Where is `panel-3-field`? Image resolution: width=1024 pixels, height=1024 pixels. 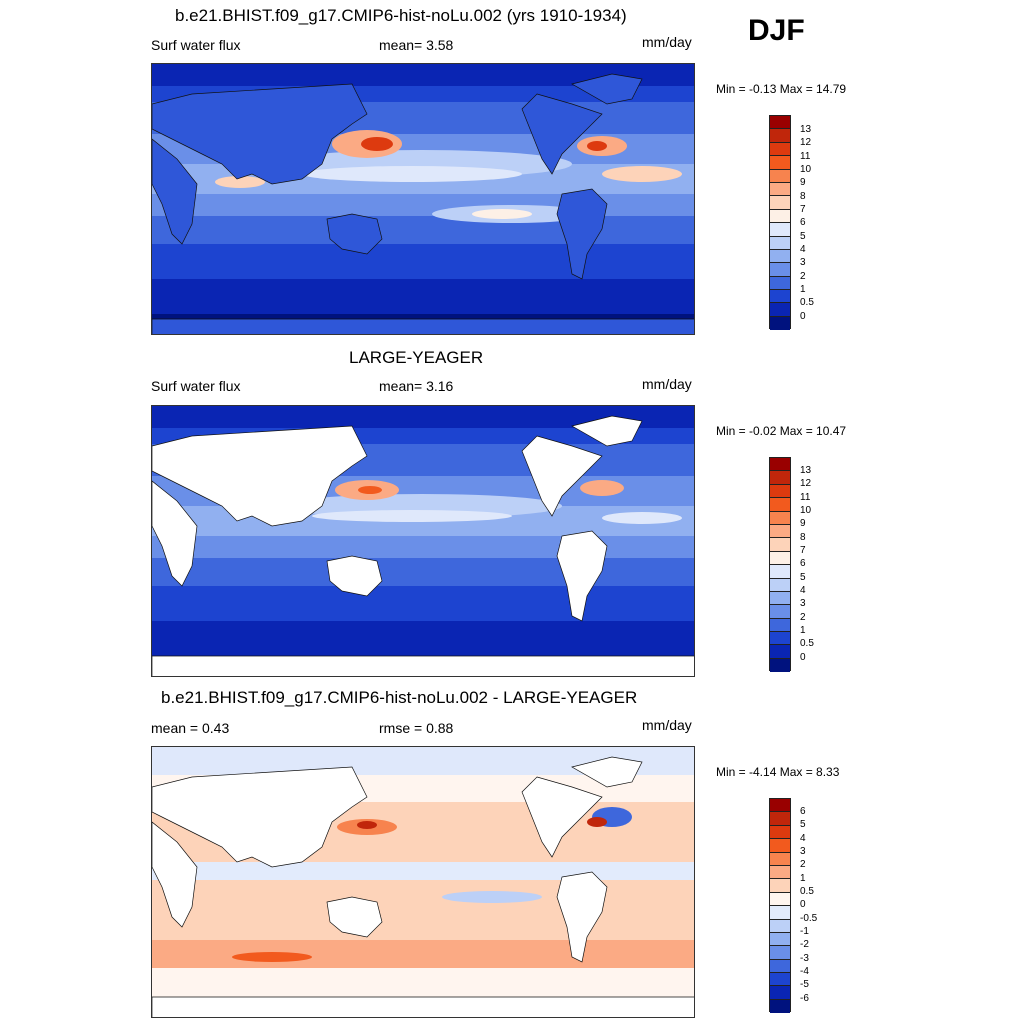
panel-3-field is located at coordinates (423, 882).